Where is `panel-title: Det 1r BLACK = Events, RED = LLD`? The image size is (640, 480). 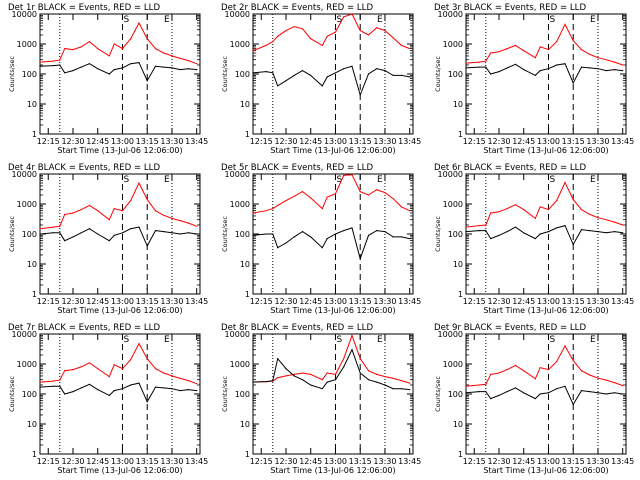 panel-title: Det 1r BLACK = Events, RED = LLD is located at coordinates (84, 8).